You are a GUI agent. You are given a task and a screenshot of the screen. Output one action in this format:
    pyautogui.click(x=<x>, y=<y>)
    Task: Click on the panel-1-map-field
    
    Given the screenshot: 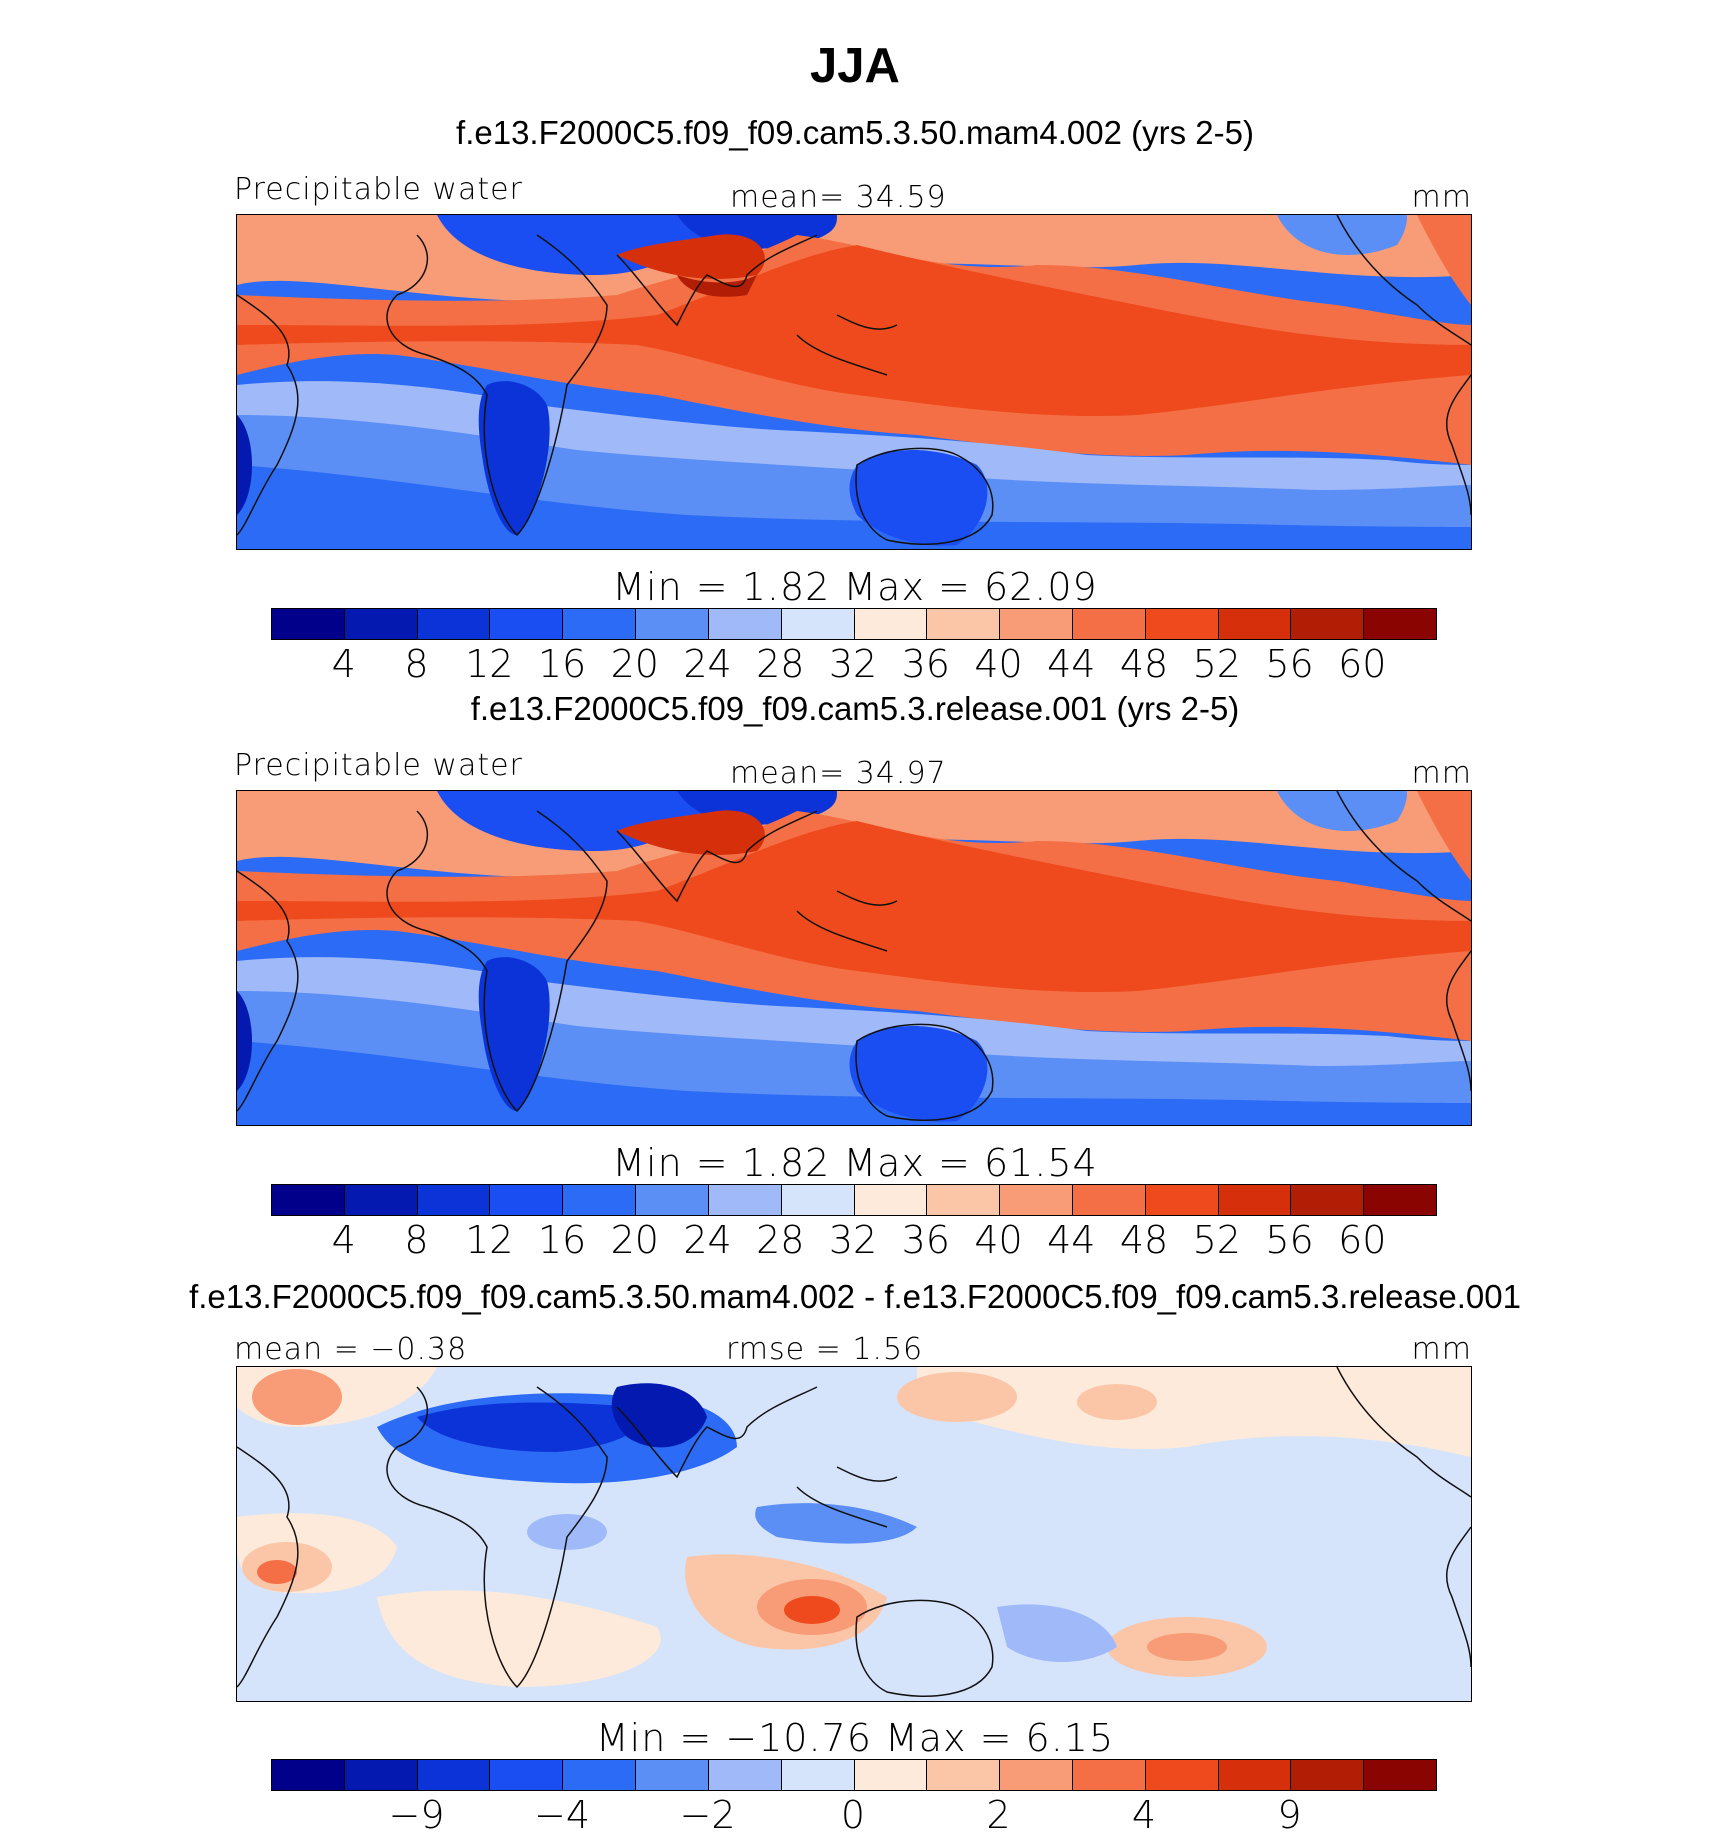 What is the action you would take?
    pyautogui.click(x=854, y=382)
    